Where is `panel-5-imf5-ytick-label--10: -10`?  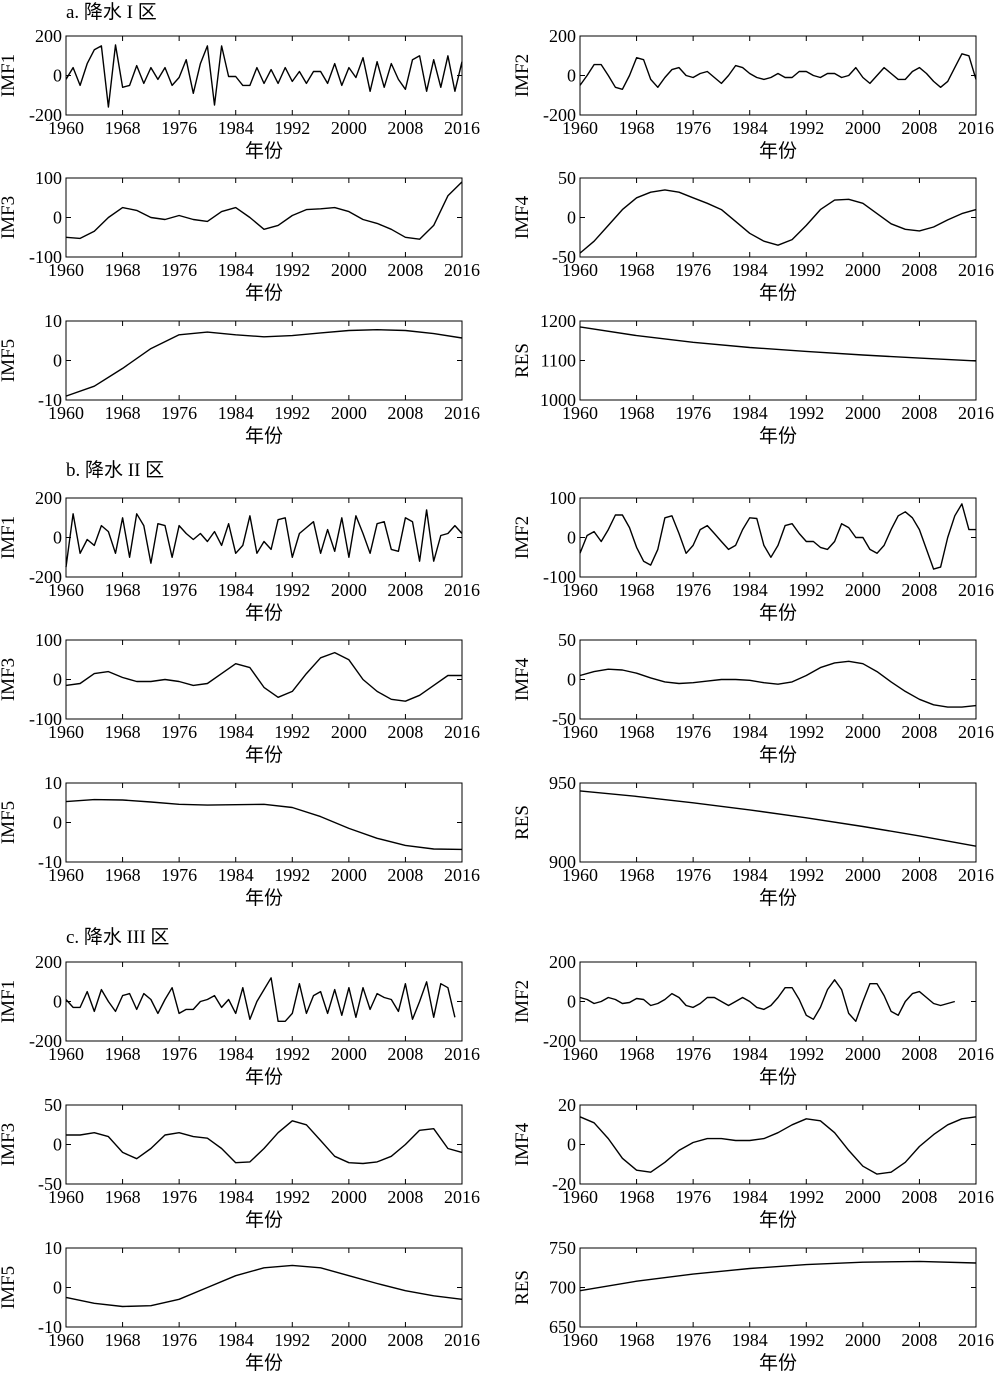
panel-5-imf5-ytick-label--10: -10 is located at coordinates (50, 400).